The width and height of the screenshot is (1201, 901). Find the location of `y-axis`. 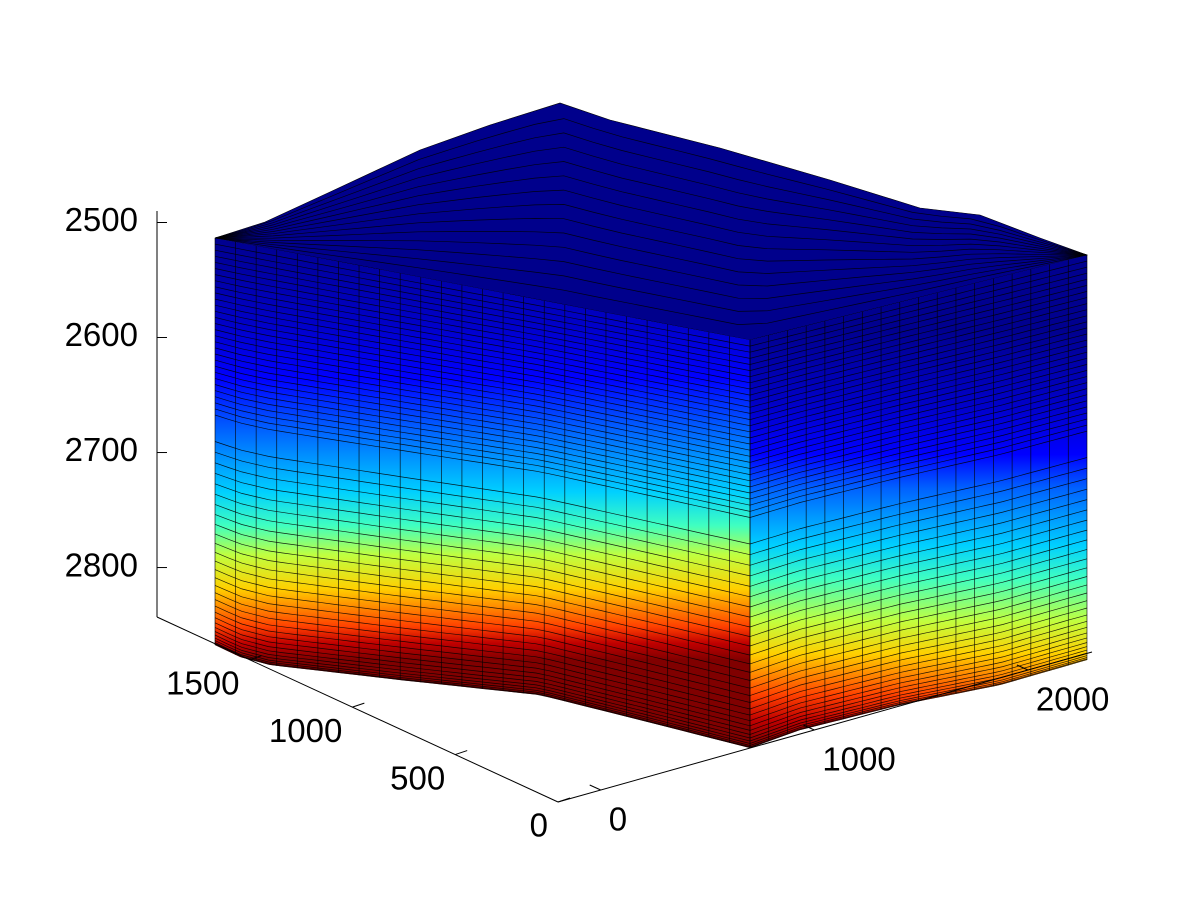

y-axis is located at coordinates (357, 709).